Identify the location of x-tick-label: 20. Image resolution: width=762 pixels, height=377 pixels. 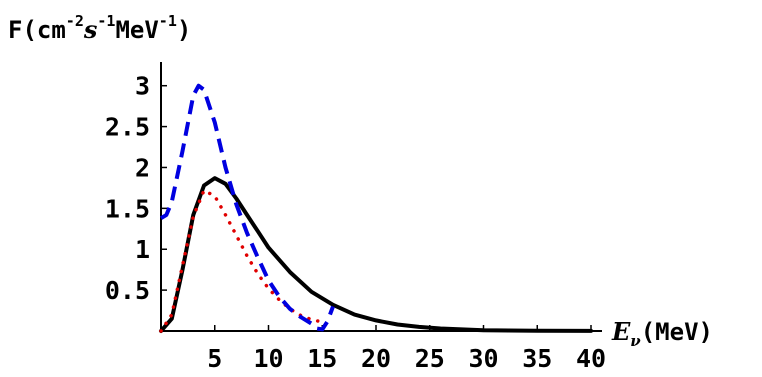
(376, 358).